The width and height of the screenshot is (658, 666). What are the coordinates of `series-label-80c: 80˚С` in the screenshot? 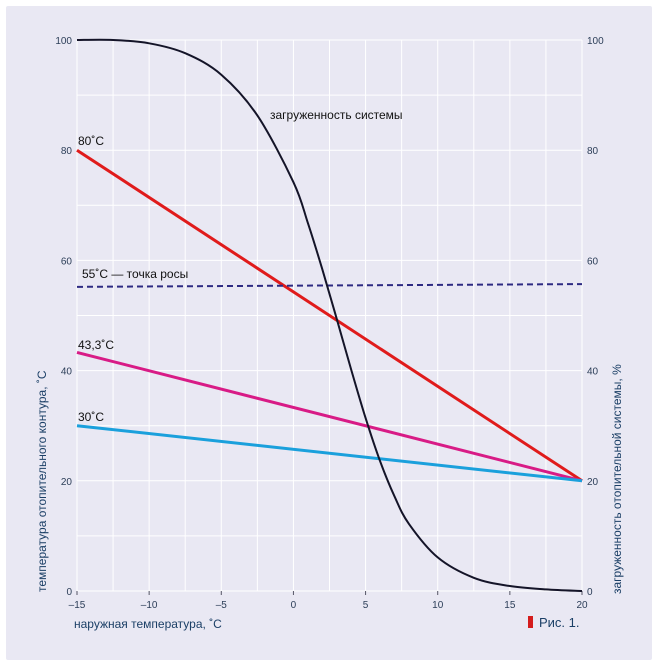 It's located at (91, 141).